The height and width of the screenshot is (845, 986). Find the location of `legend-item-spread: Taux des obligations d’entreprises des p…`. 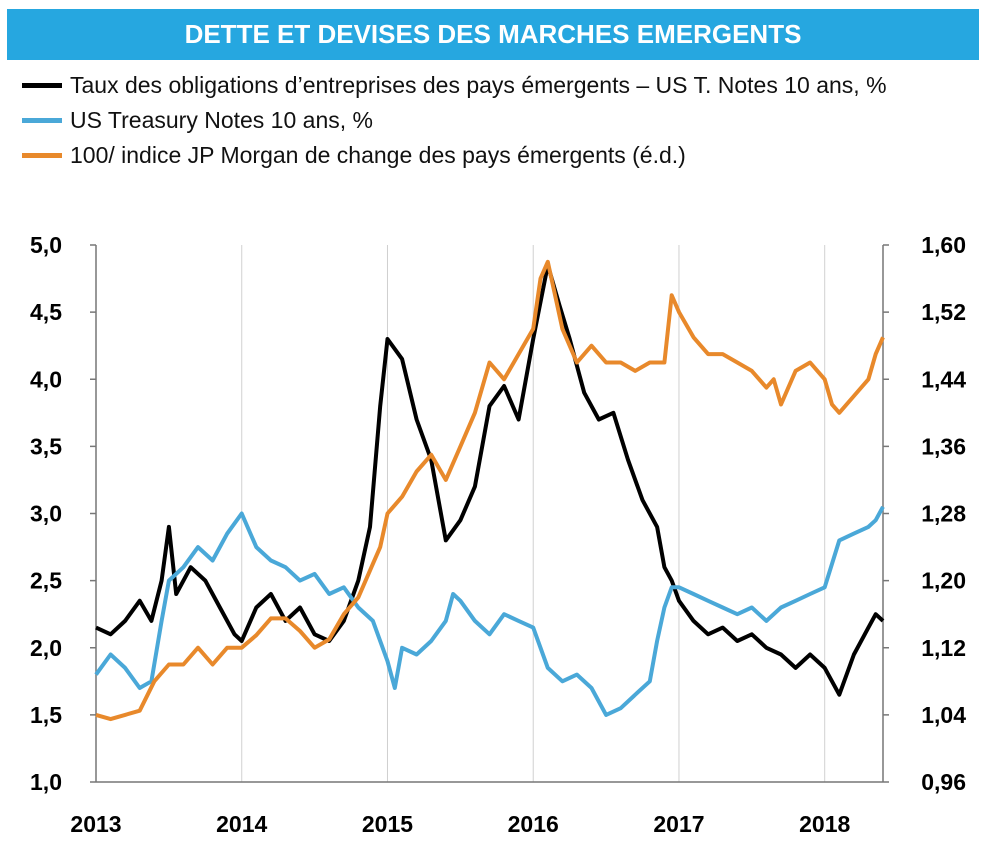

legend-item-spread: Taux des obligations d’entreprises des p… is located at coordinates (454, 85).